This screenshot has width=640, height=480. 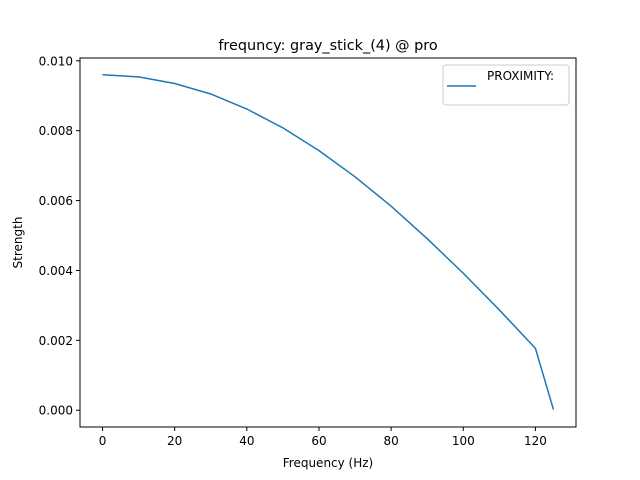 I want to click on x-tick-label: 40, so click(x=246, y=441).